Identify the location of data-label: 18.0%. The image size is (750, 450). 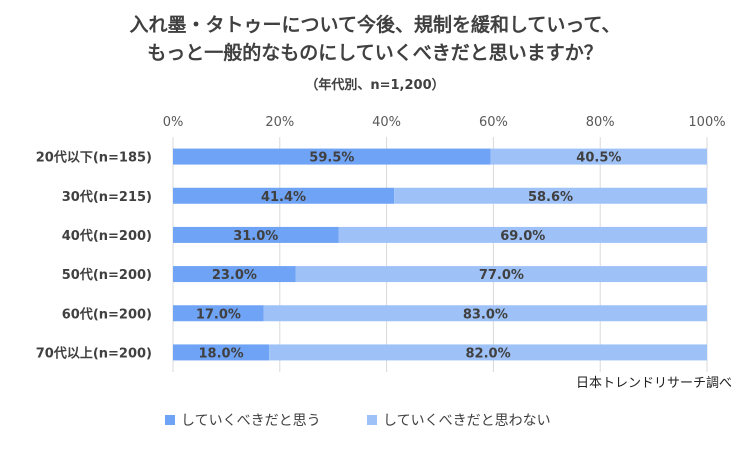
(221, 353).